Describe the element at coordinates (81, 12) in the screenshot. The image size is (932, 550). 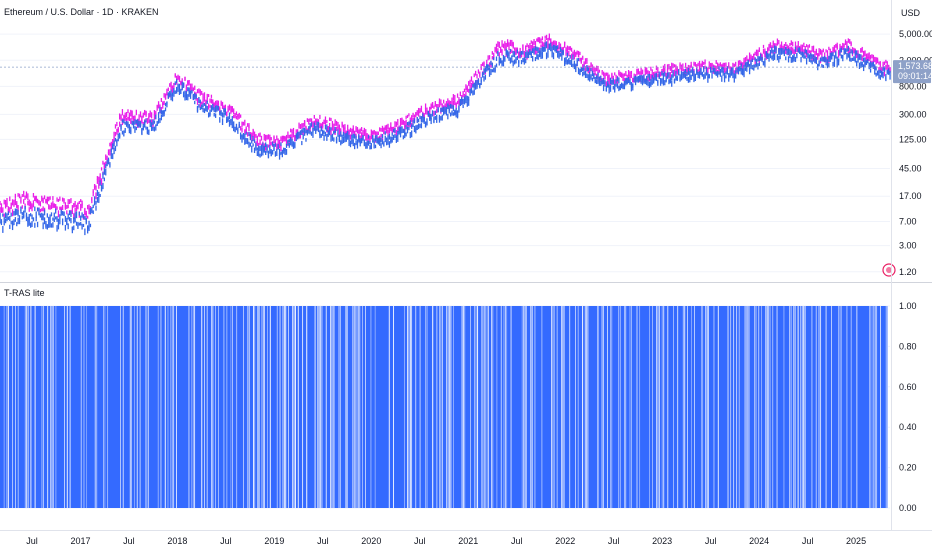
I see `symbol-title: Ethereum / U.S. Dollar · 1D · KRAKEN` at that location.